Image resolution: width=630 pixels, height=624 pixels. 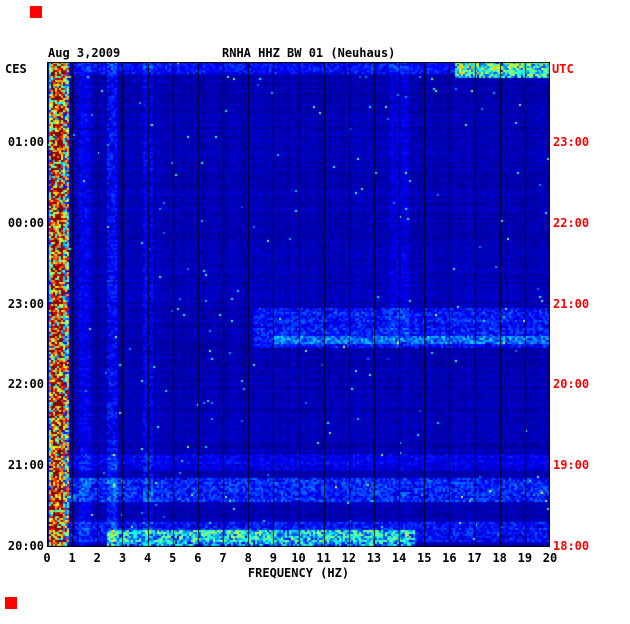 I want to click on frequency-tick-label: 13, so click(x=374, y=558).